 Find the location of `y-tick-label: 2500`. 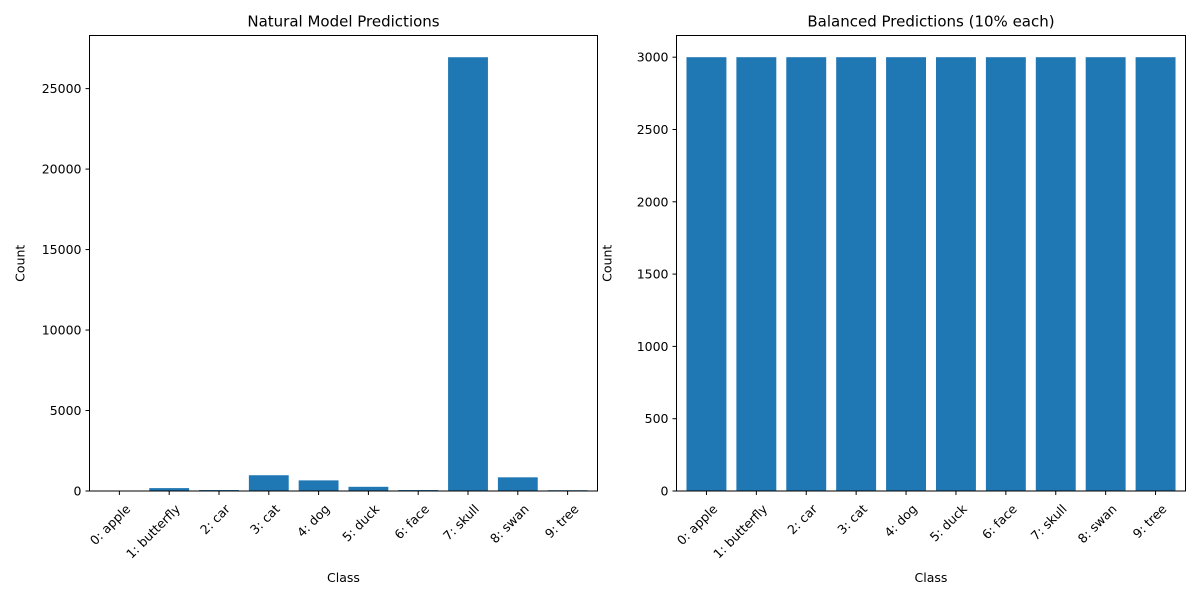

y-tick-label: 2500 is located at coordinates (653, 129).